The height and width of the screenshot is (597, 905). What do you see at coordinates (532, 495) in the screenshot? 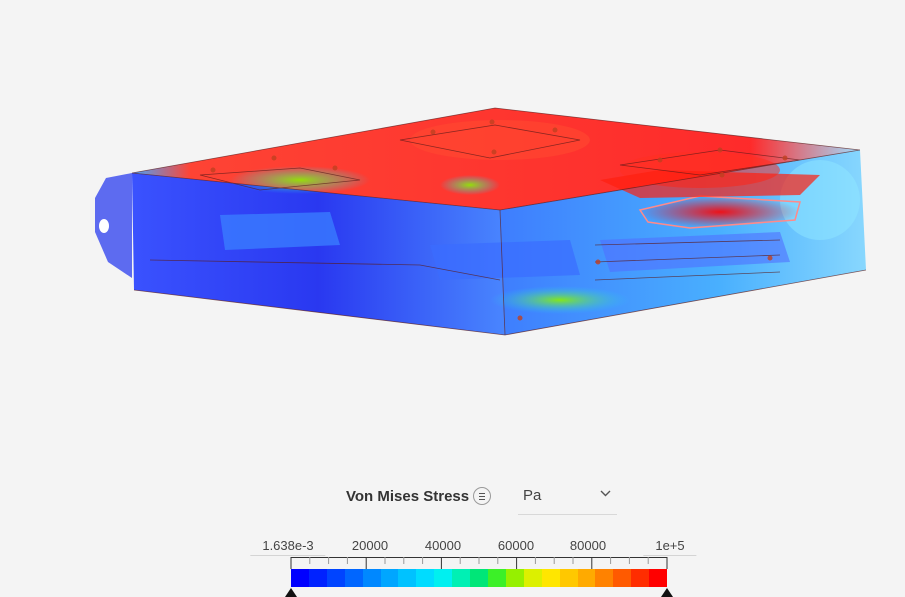
I see `unit-select-value: Pa` at bounding box center [532, 495].